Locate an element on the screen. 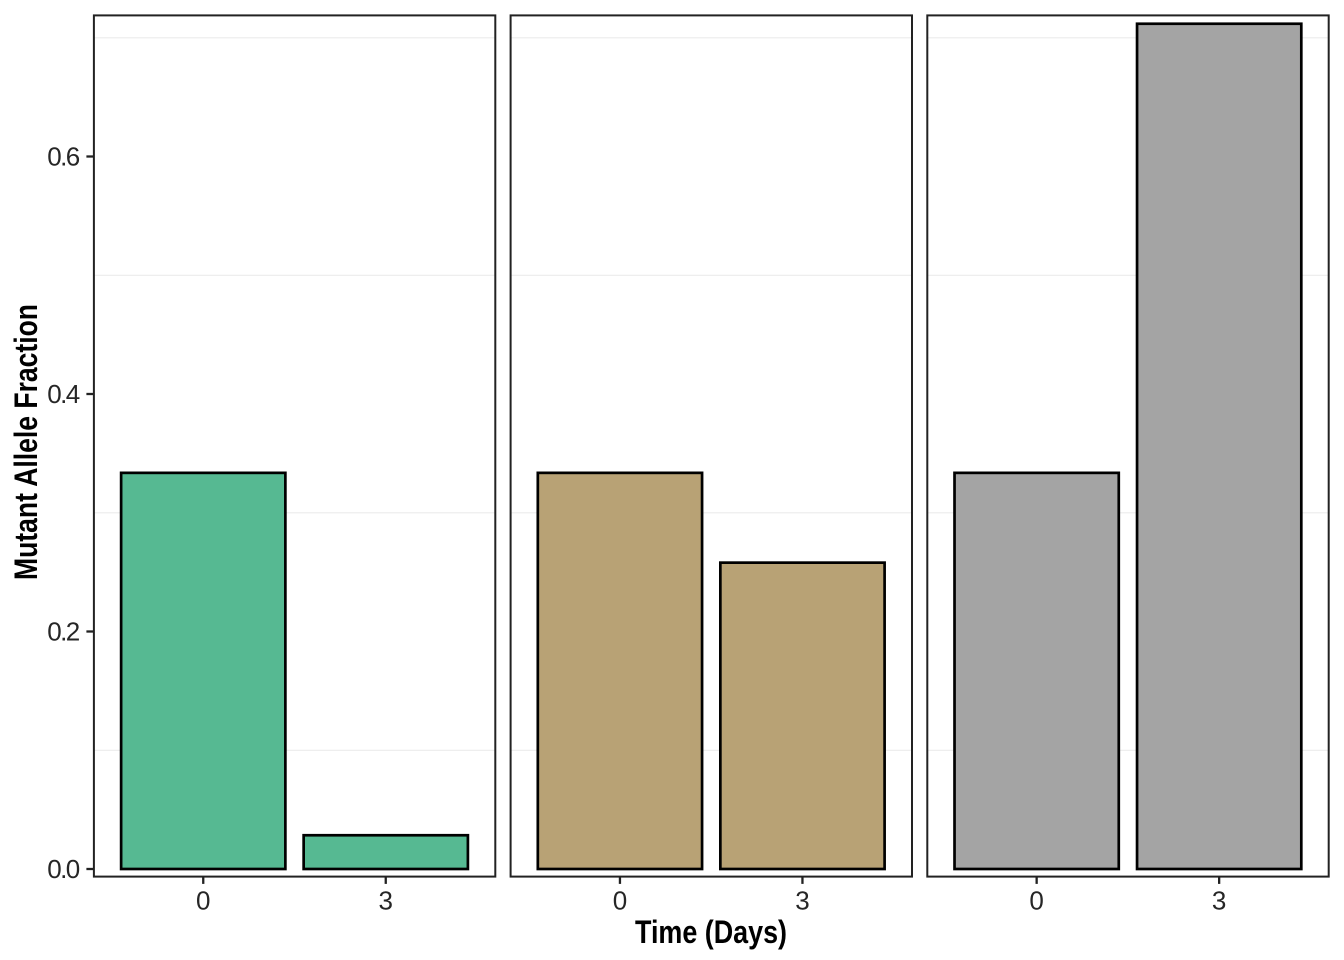 This screenshot has height=960, width=1344. svg-text: 0.2 is located at coordinates (63, 632).